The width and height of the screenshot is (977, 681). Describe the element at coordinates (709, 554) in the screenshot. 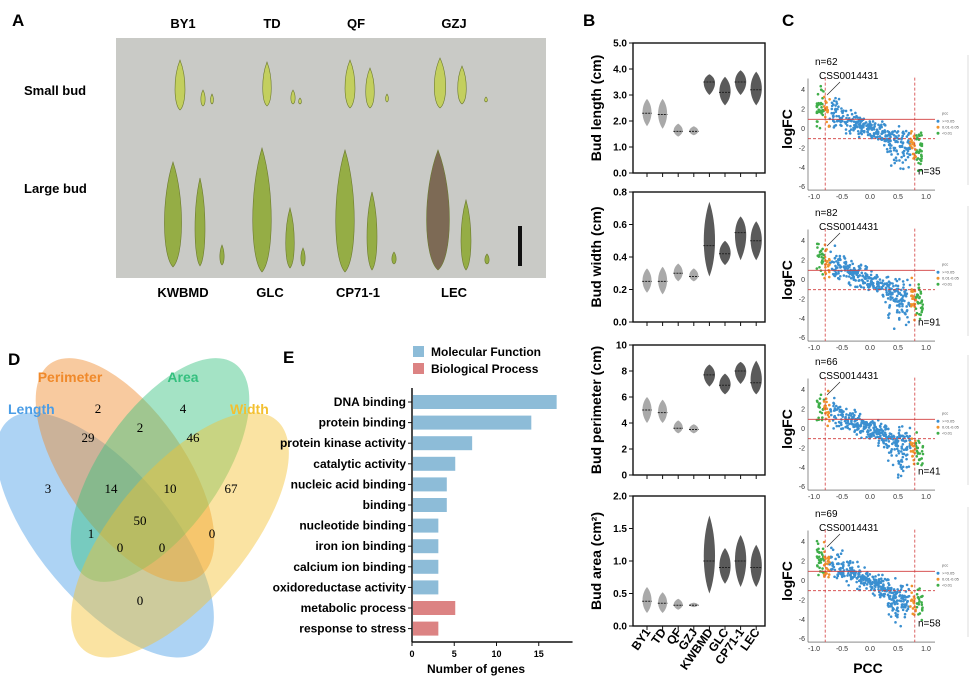

I see `violin-KWBMD` at that location.